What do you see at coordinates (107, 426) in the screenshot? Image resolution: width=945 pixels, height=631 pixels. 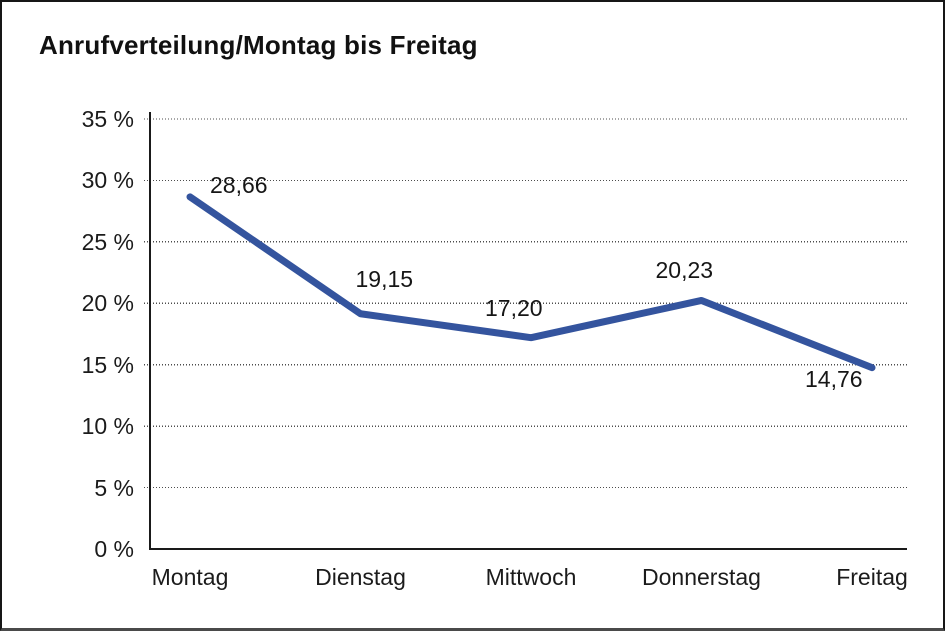 I see `y-tick-label: 10 %` at bounding box center [107, 426].